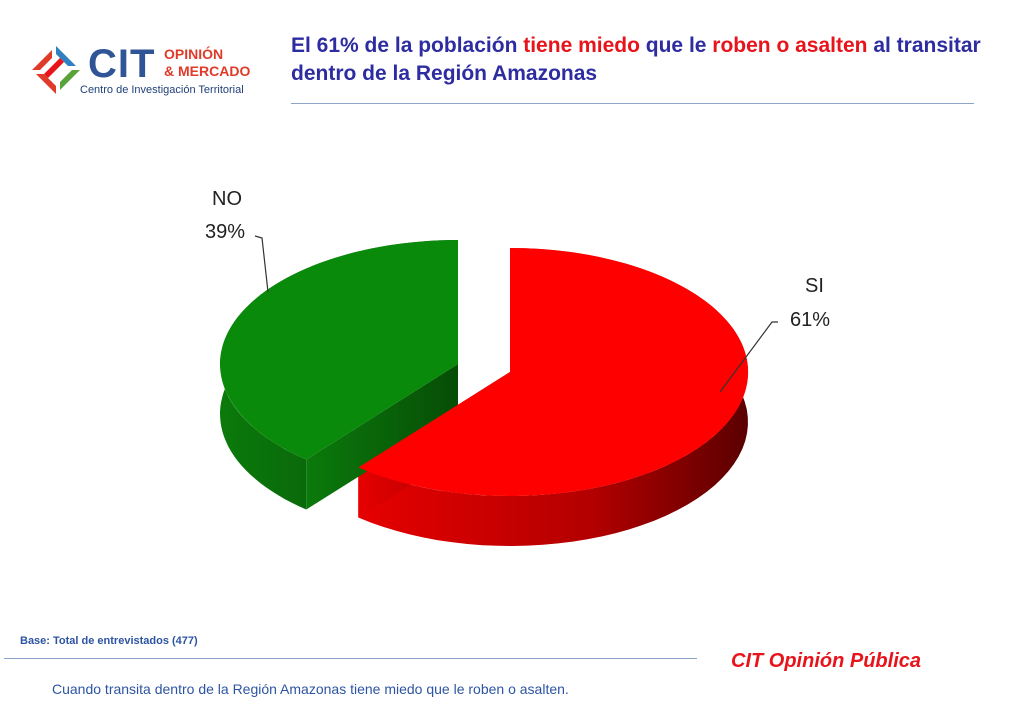 Image resolution: width=1023 pixels, height=708 pixels. I want to click on title-part-2: que le, so click(676, 45).